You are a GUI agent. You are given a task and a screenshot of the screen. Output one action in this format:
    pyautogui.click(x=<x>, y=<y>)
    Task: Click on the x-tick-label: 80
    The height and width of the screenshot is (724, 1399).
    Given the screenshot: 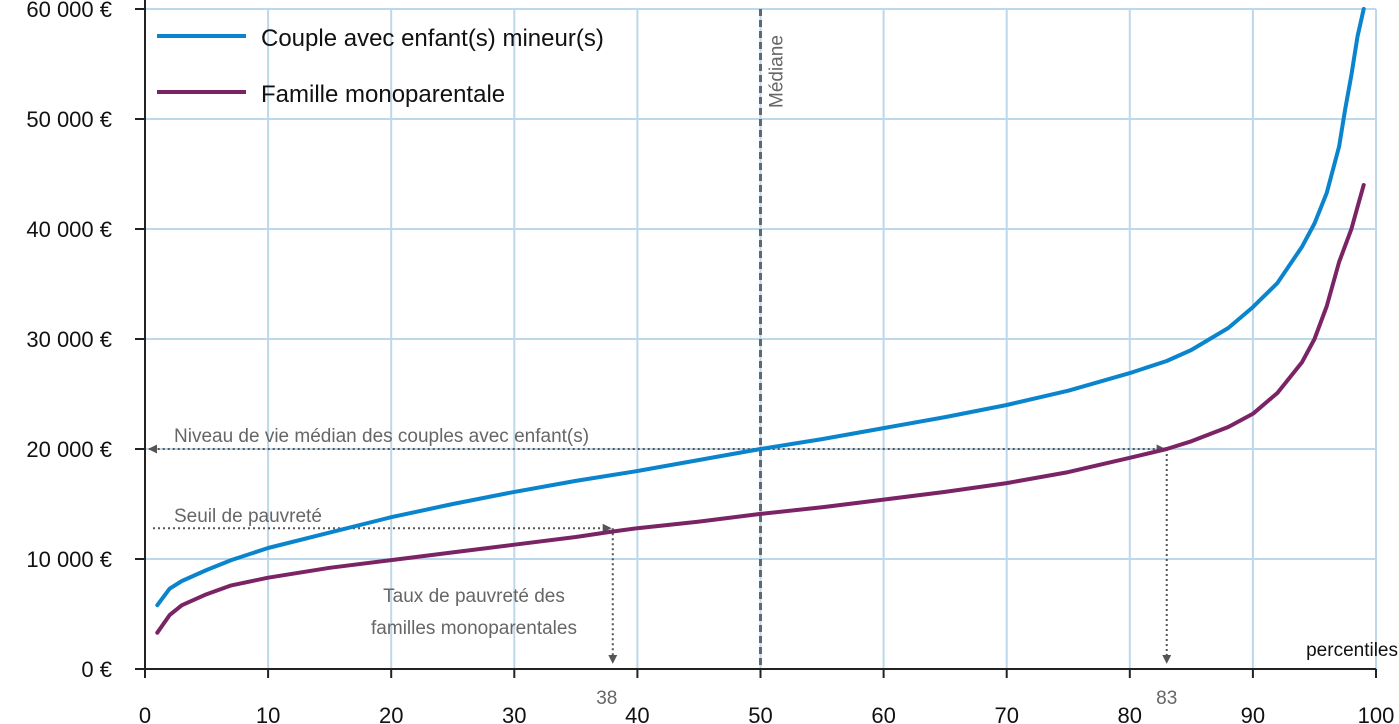 What is the action you would take?
    pyautogui.click(x=1130, y=713)
    